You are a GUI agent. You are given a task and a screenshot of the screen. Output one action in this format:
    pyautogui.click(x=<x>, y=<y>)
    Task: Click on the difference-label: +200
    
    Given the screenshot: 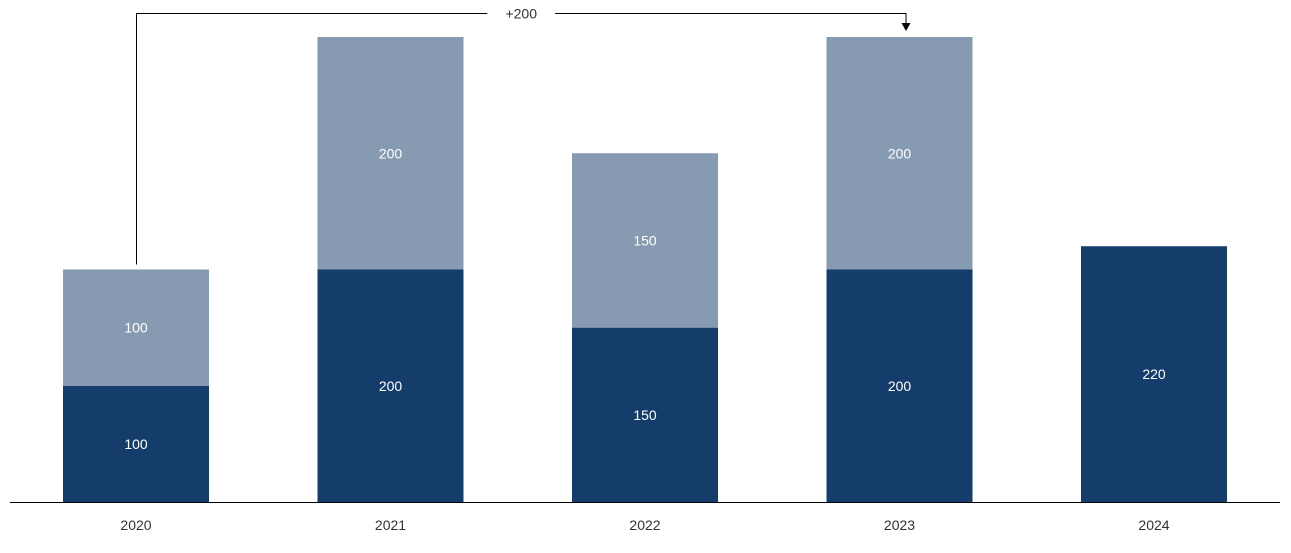 What is the action you would take?
    pyautogui.click(x=521, y=14)
    